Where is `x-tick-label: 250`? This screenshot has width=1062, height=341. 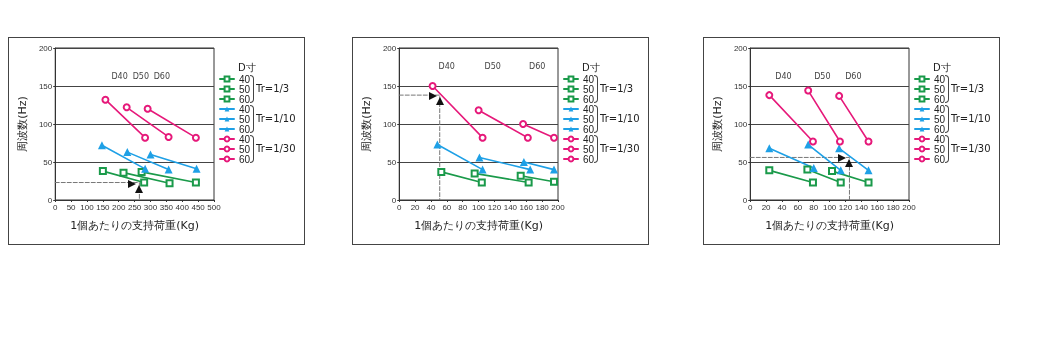
x-tick-label: 250 is located at coordinates (134, 207).